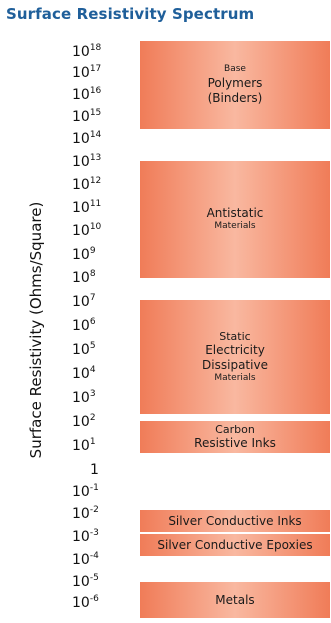  What do you see at coordinates (235, 443) in the screenshot?
I see `band-label-line: Resistive Inks` at bounding box center [235, 443].